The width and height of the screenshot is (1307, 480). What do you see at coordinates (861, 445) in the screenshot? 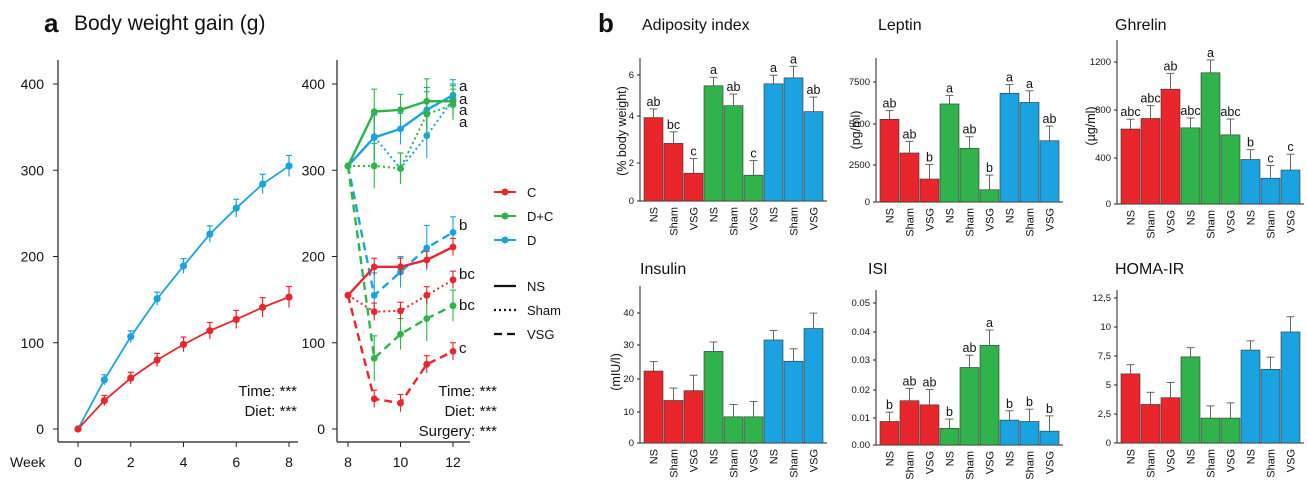
I see `y-tick-label: 0.00` at bounding box center [861, 445].